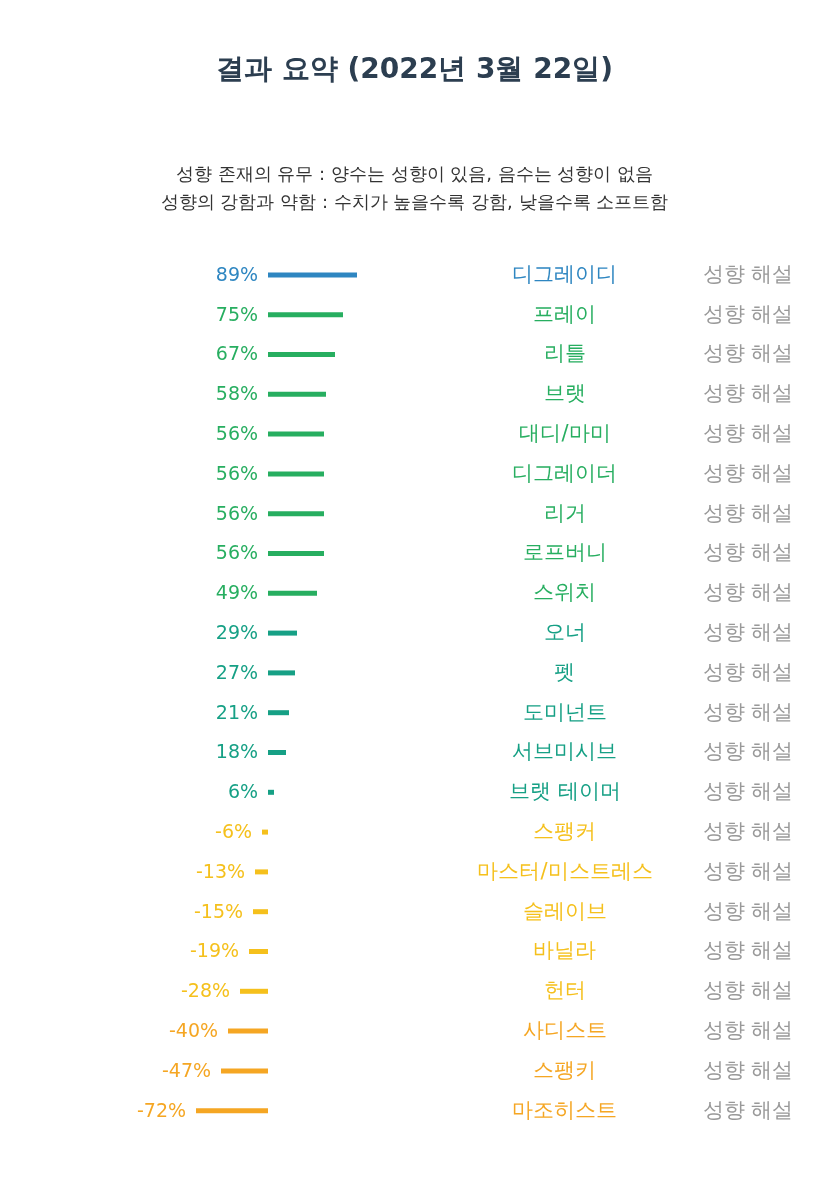  Describe the element at coordinates (565, 472) in the screenshot. I see `y-tick-label: 디그레이더` at that location.